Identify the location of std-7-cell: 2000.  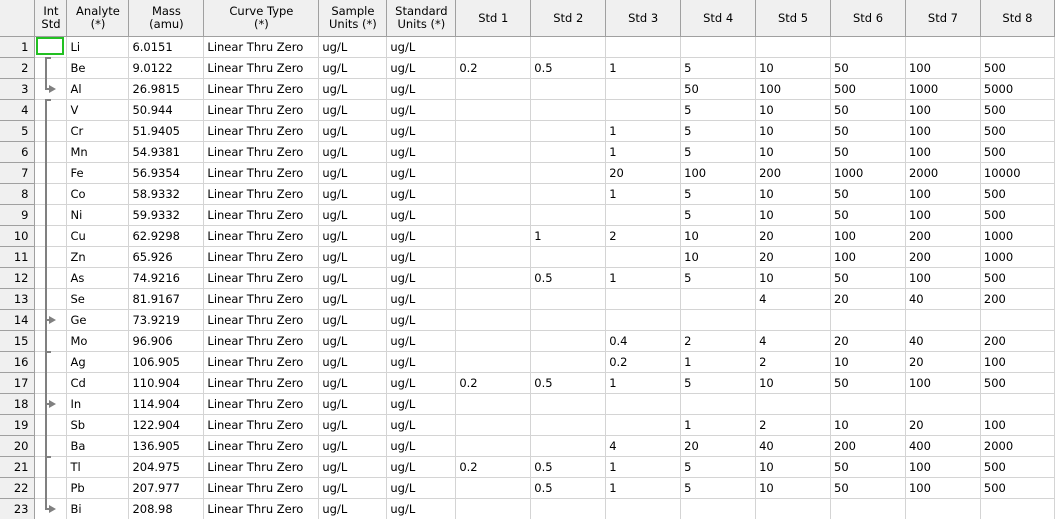
(943, 173).